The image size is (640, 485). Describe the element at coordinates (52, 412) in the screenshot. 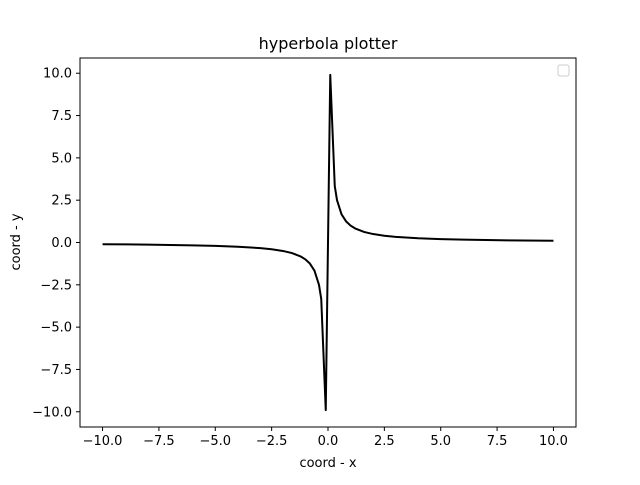

I see `y-tick-label: −10.0` at that location.